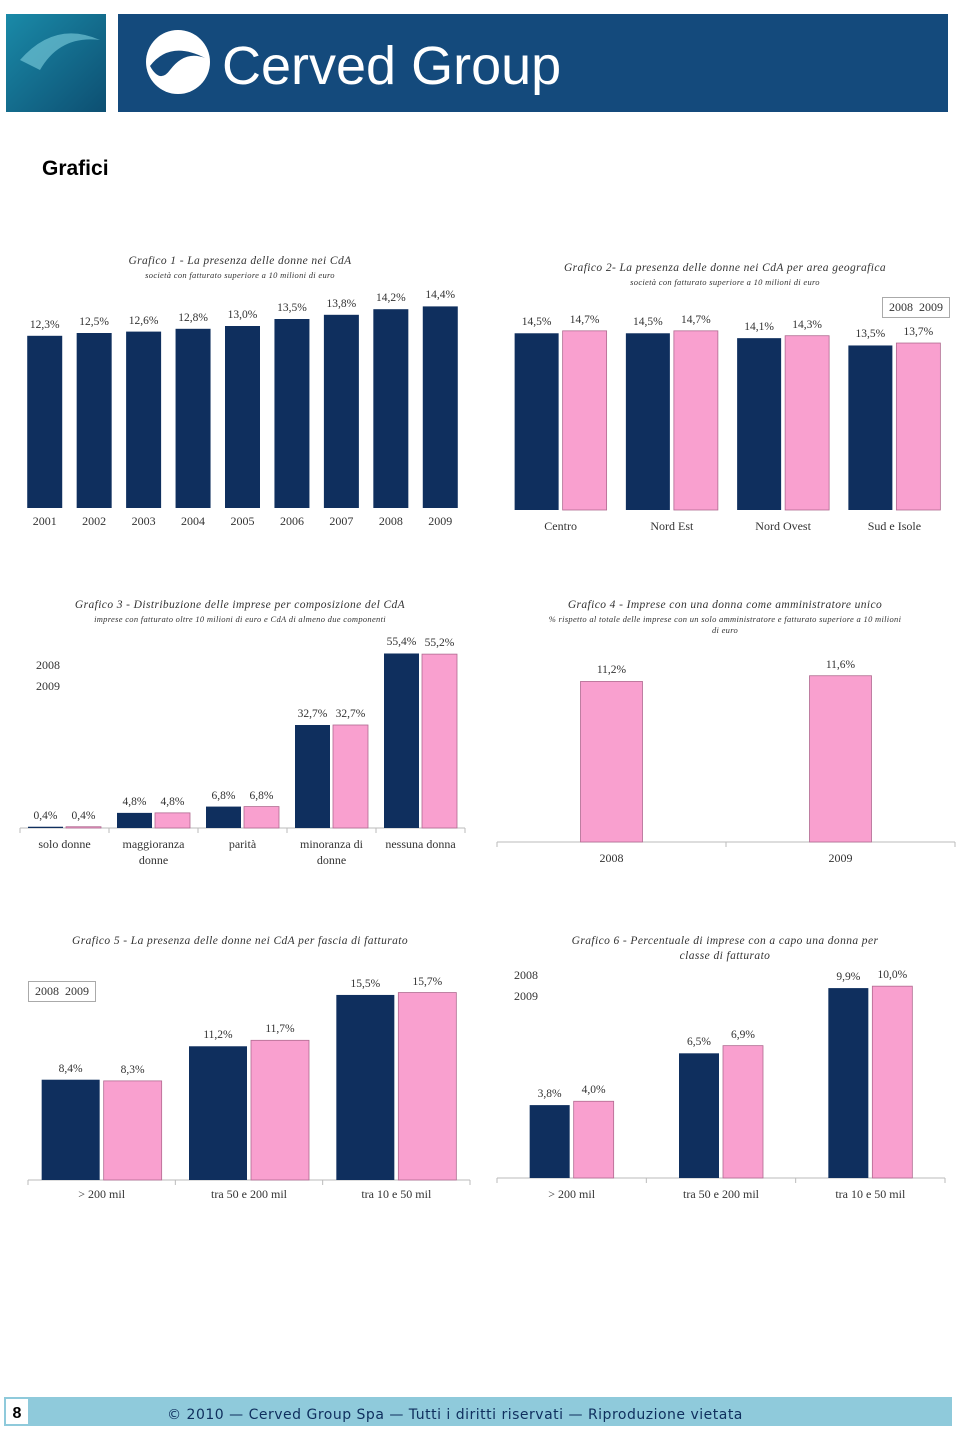 This screenshot has width=960, height=1429. I want to click on value-label: 6,9%, so click(743, 1034).